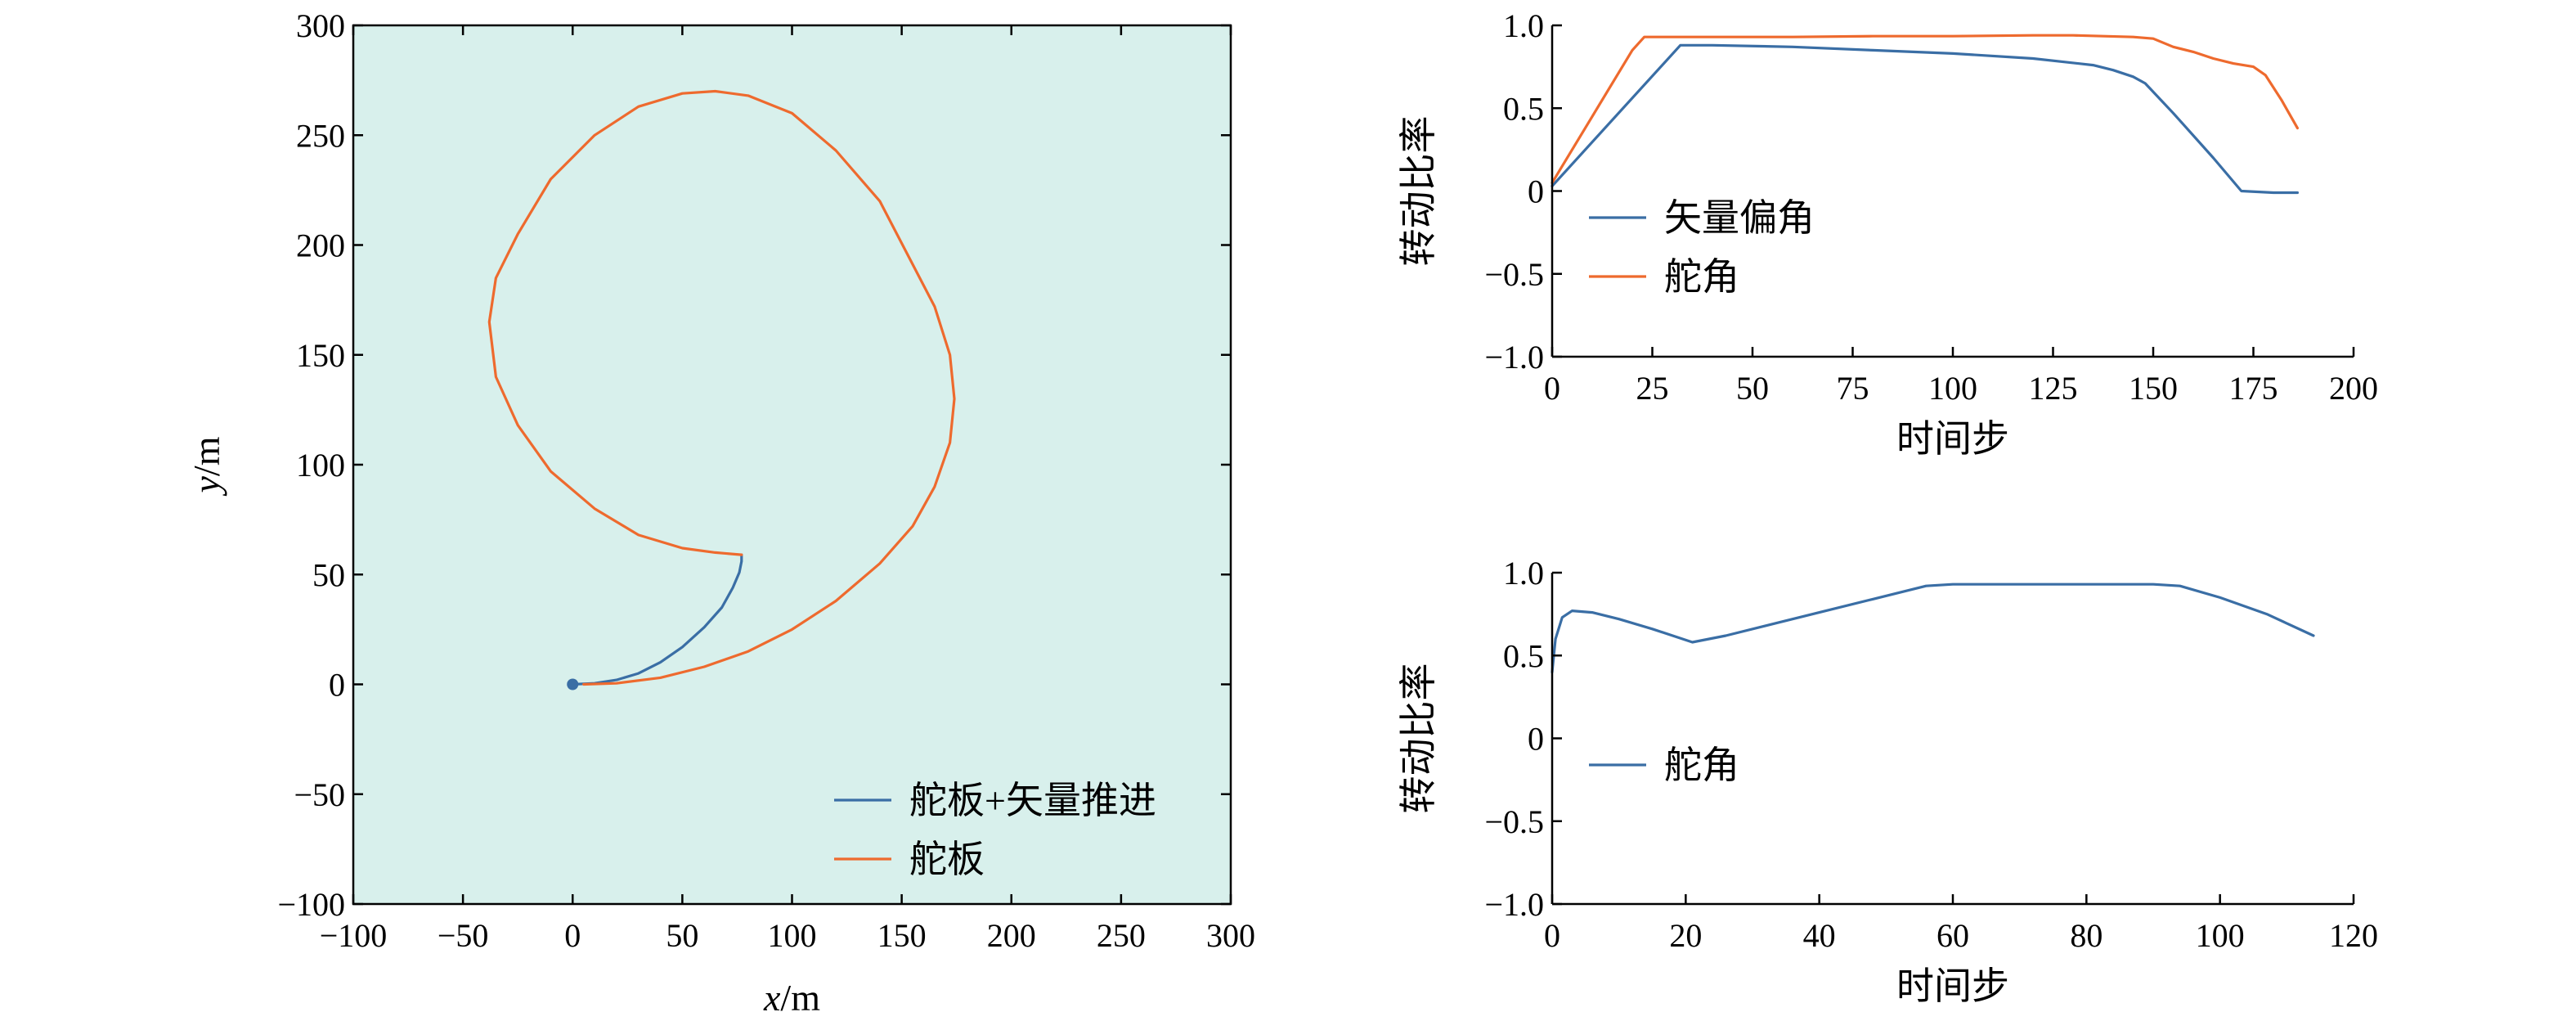 The height and width of the screenshot is (1030, 2576). What do you see at coordinates (207, 485) in the screenshot?
I see `y-axis-label-var: y` at bounding box center [207, 485].